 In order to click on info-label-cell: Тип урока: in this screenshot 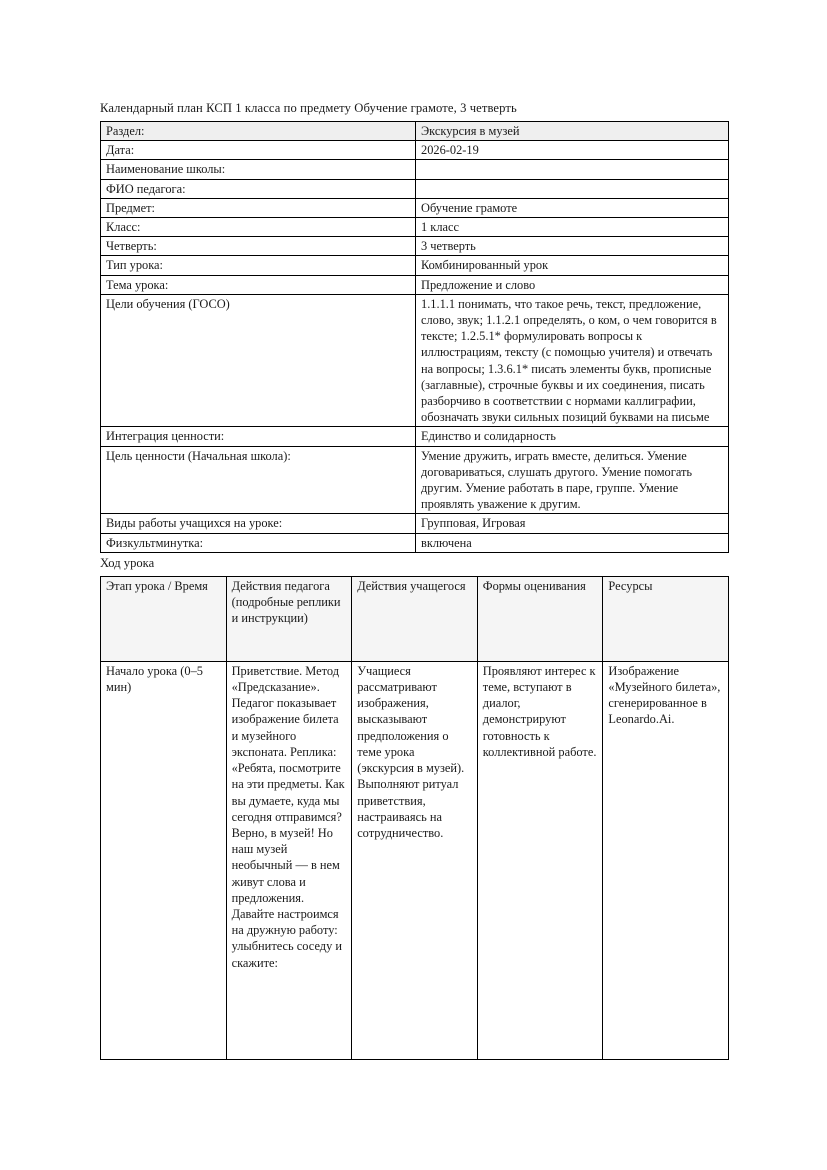, I will do `click(258, 265)`.